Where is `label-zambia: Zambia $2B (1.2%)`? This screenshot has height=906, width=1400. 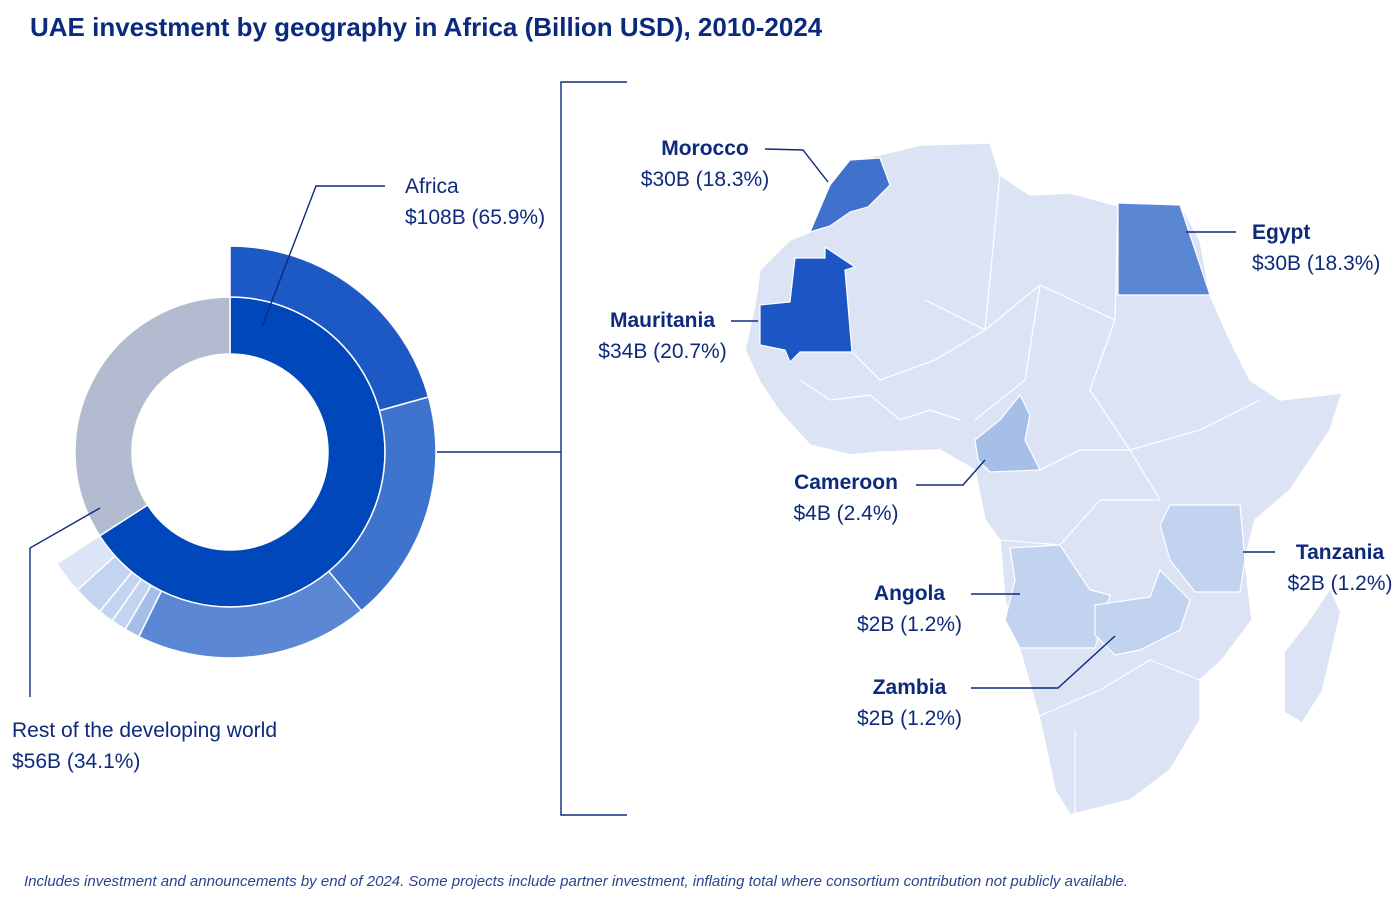
label-zambia: Zambia $2B (1.2%) is located at coordinates (909, 703).